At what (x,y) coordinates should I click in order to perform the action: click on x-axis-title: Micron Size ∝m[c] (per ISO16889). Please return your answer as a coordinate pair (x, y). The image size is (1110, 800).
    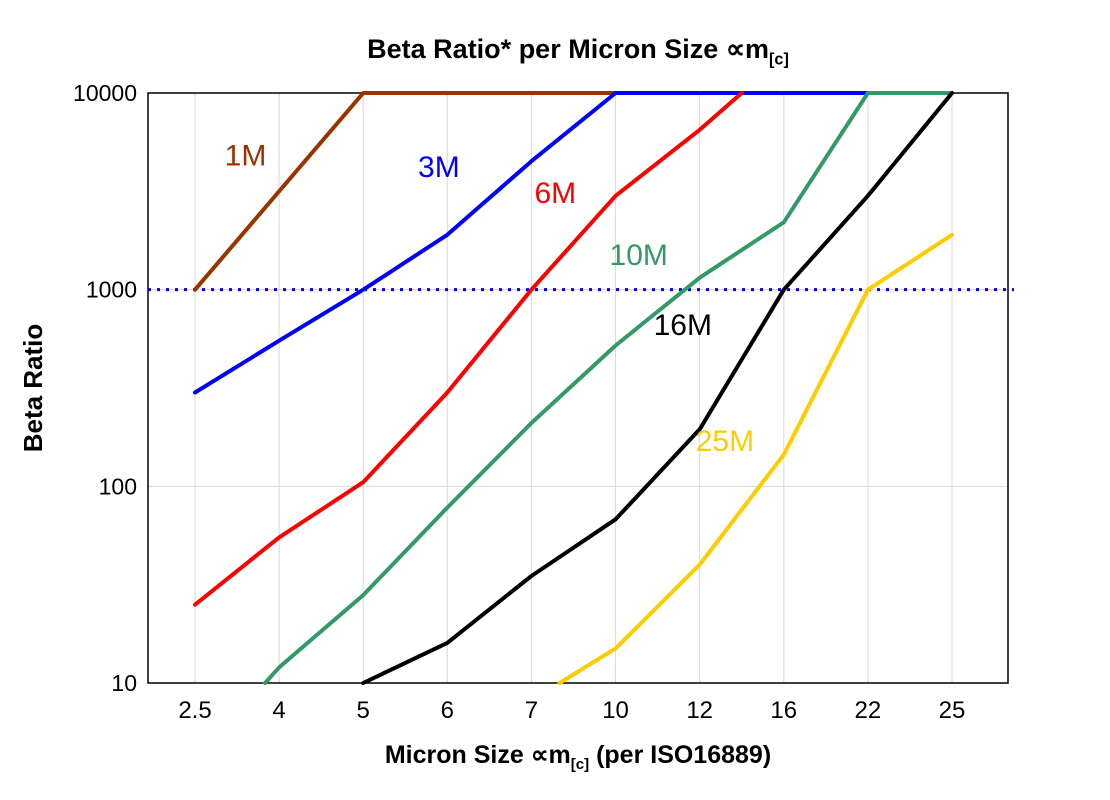
    Looking at the image, I should click on (578, 756).